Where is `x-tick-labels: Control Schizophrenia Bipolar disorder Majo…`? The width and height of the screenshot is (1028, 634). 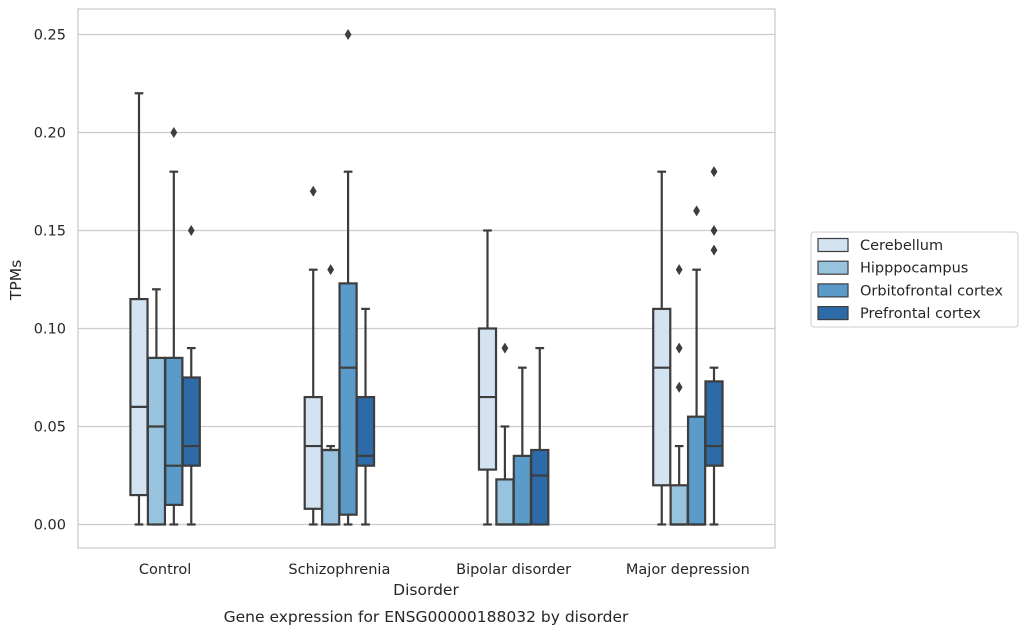 x-tick-labels: Control Schizophrenia Bipolar disorder Majo… is located at coordinates (444, 570).